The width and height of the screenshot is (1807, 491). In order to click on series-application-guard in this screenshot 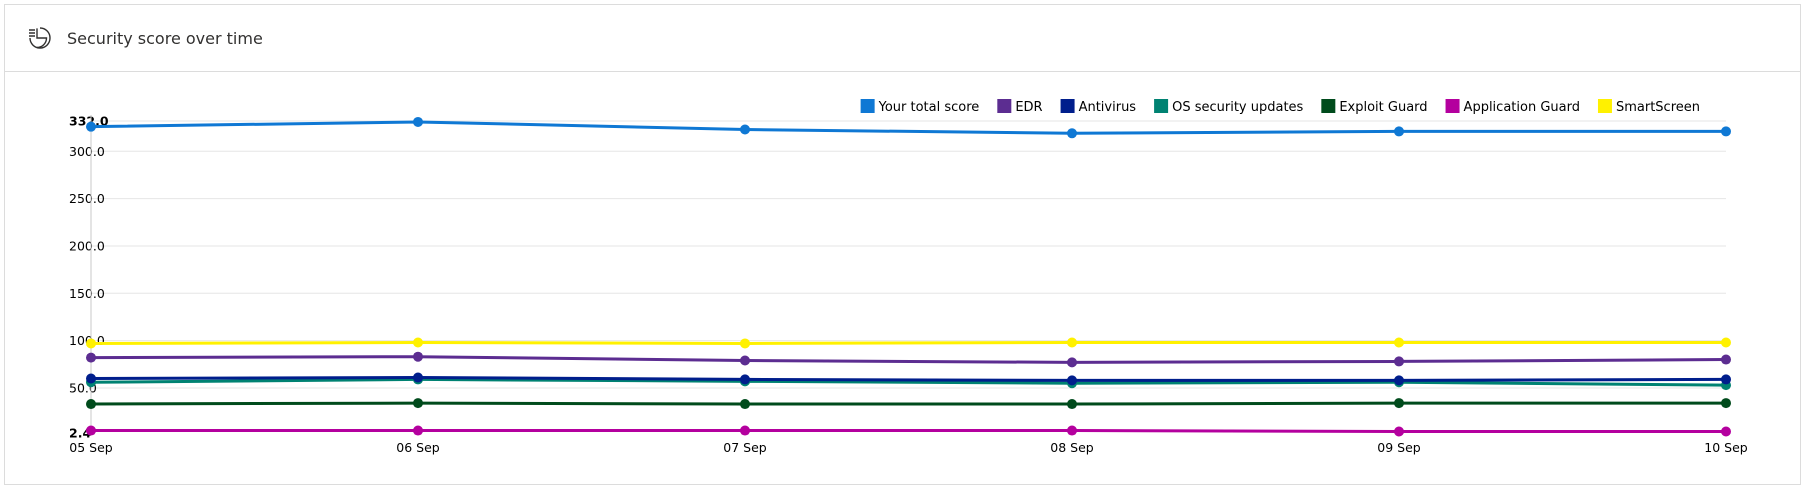, I will do `click(908, 431)`.